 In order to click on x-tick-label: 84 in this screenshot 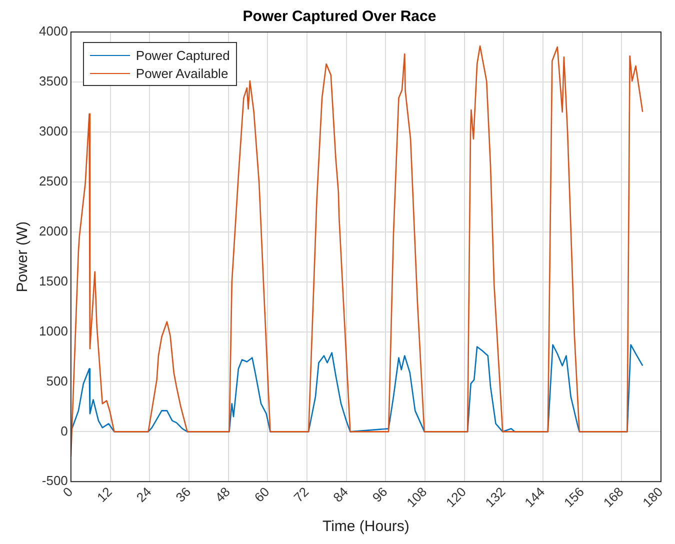, I will do `click(340, 495)`.